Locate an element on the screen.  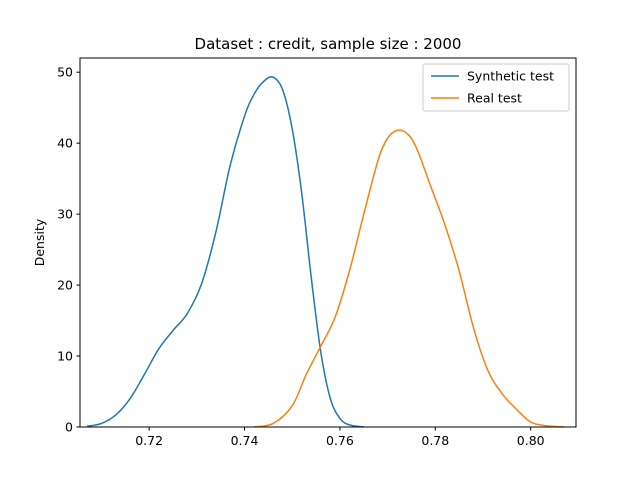
y-tick-label: 40 is located at coordinates (65, 143).